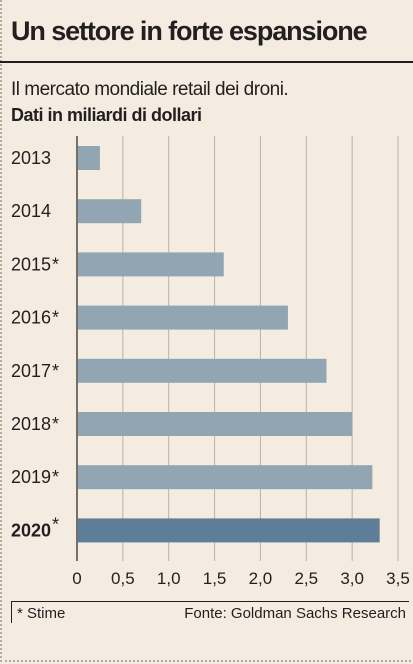 The width and height of the screenshot is (413, 664). Describe the element at coordinates (31, 158) in the screenshot. I see `category-label: 2013` at that location.